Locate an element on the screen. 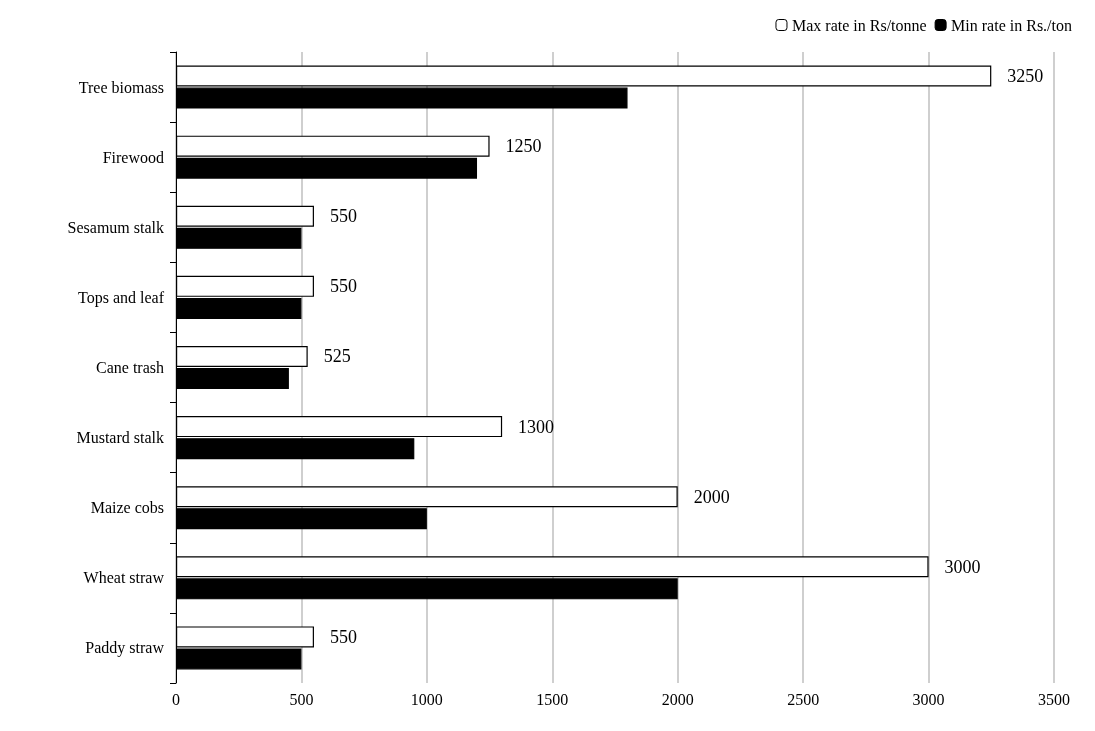 The image size is (1095, 731). x-tick-label: 1500 is located at coordinates (552, 699).